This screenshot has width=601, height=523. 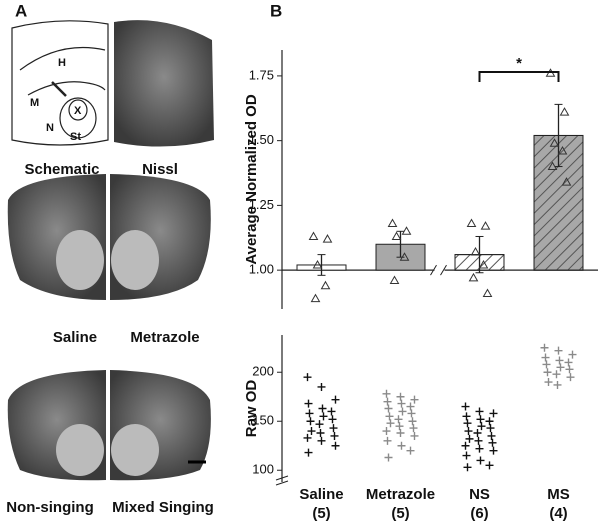 I want to click on y-tick-label: 1.25, so click(x=261, y=204).